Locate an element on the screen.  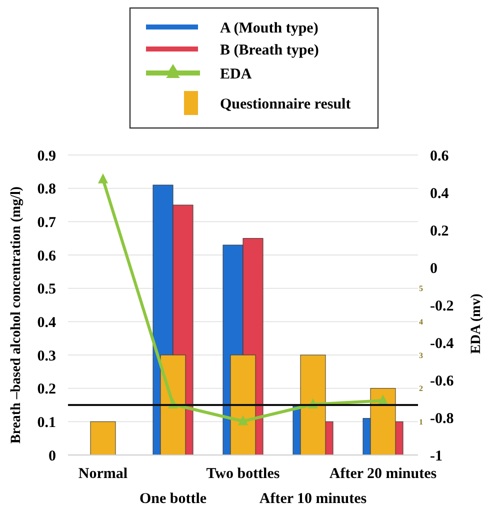
y3-tick-label: 3 is located at coordinates (421, 355).